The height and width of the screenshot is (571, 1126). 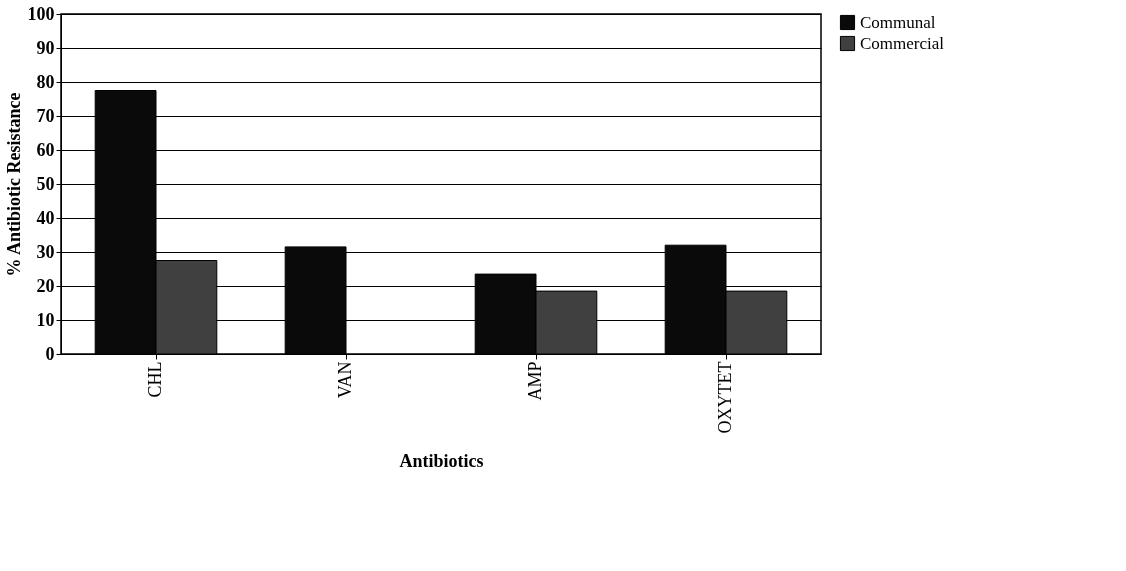 What do you see at coordinates (441, 461) in the screenshot?
I see `x-axis-title: Antibiotics` at bounding box center [441, 461].